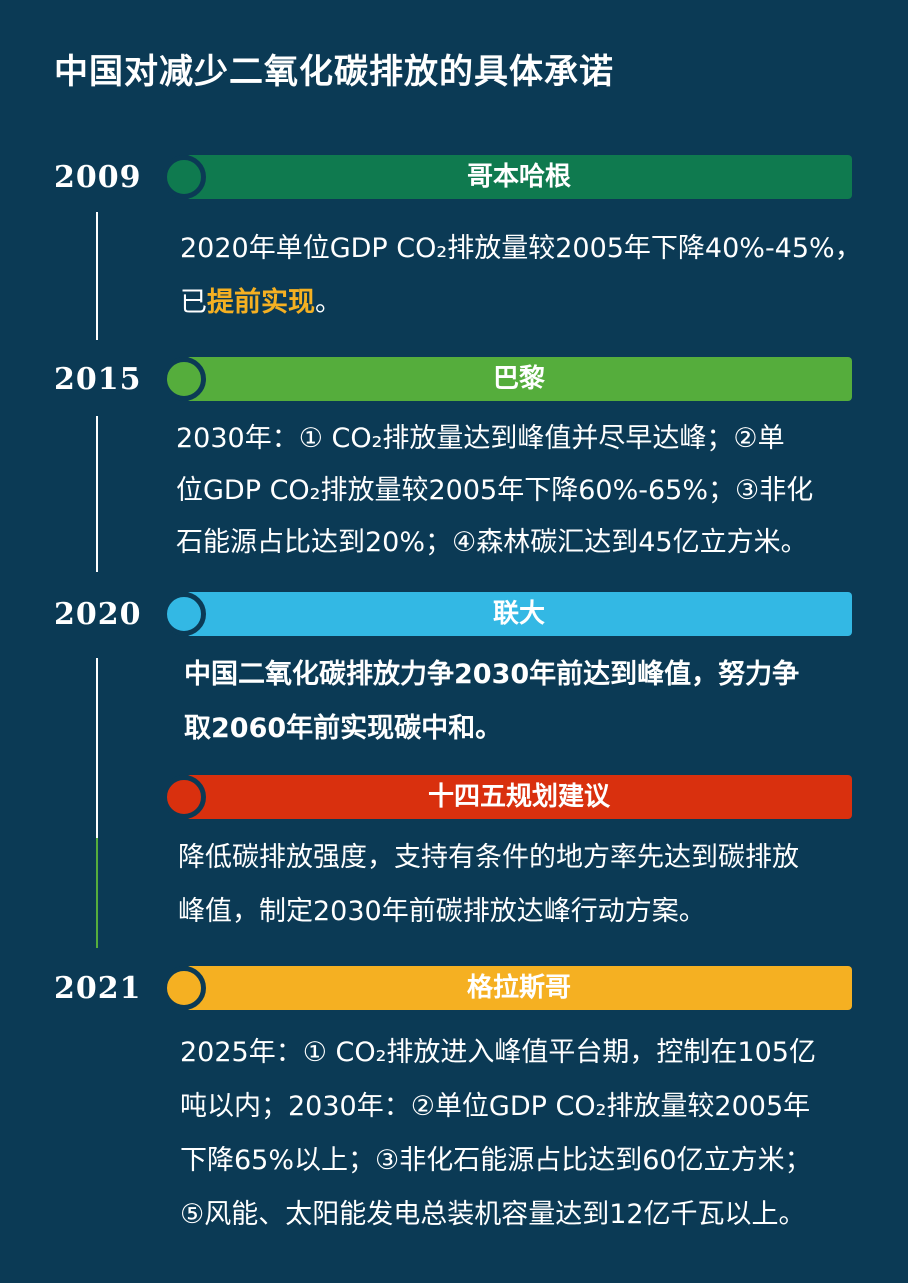  Describe the element at coordinates (492, 542) in the screenshot. I see `text-line: 石能源占比达到20%；④森林碳汇达到45亿立方米。` at that location.